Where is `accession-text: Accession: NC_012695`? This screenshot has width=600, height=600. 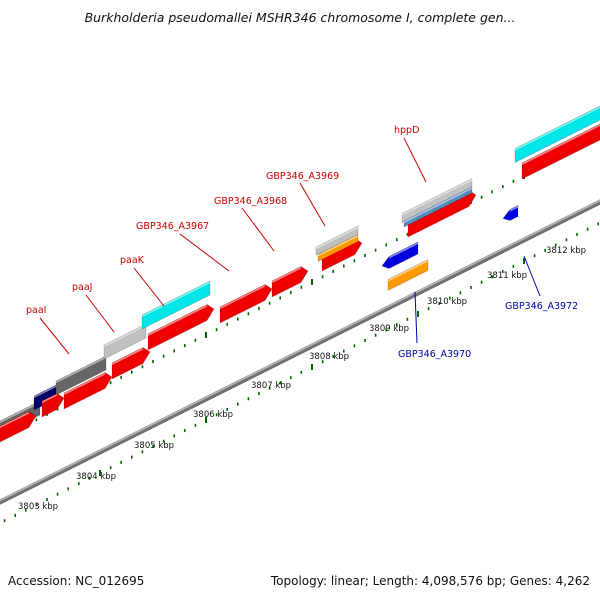 accession-text: Accession: NC_012695 is located at coordinates (76, 581).